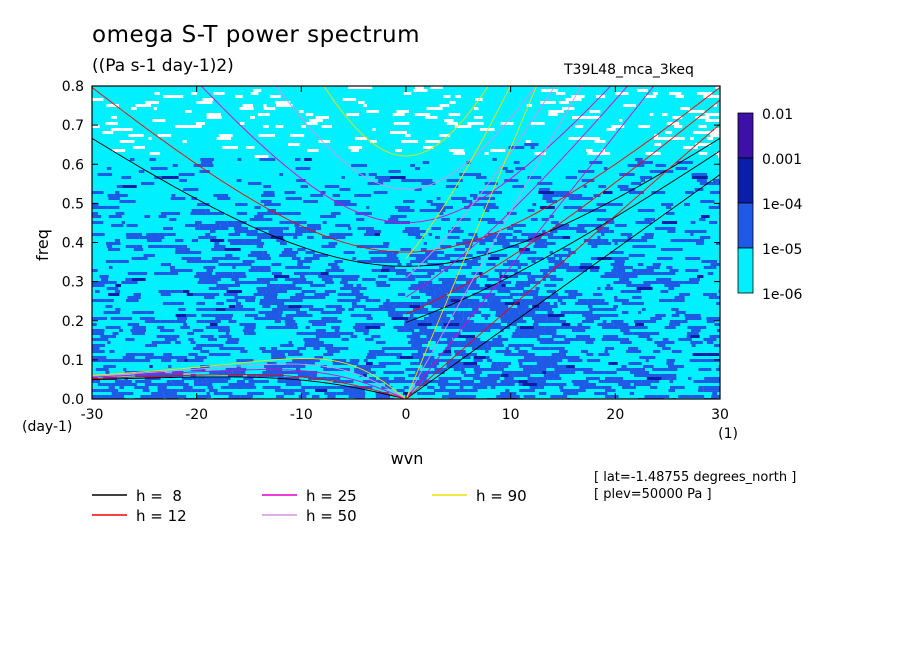 The image size is (904, 654). I want to click on y-tick-label: 0.1, so click(73, 361).